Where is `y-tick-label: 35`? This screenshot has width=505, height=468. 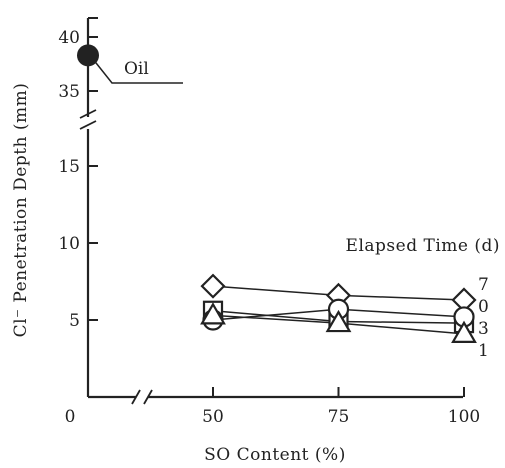
y-tick-label: 35 is located at coordinates (69, 92).